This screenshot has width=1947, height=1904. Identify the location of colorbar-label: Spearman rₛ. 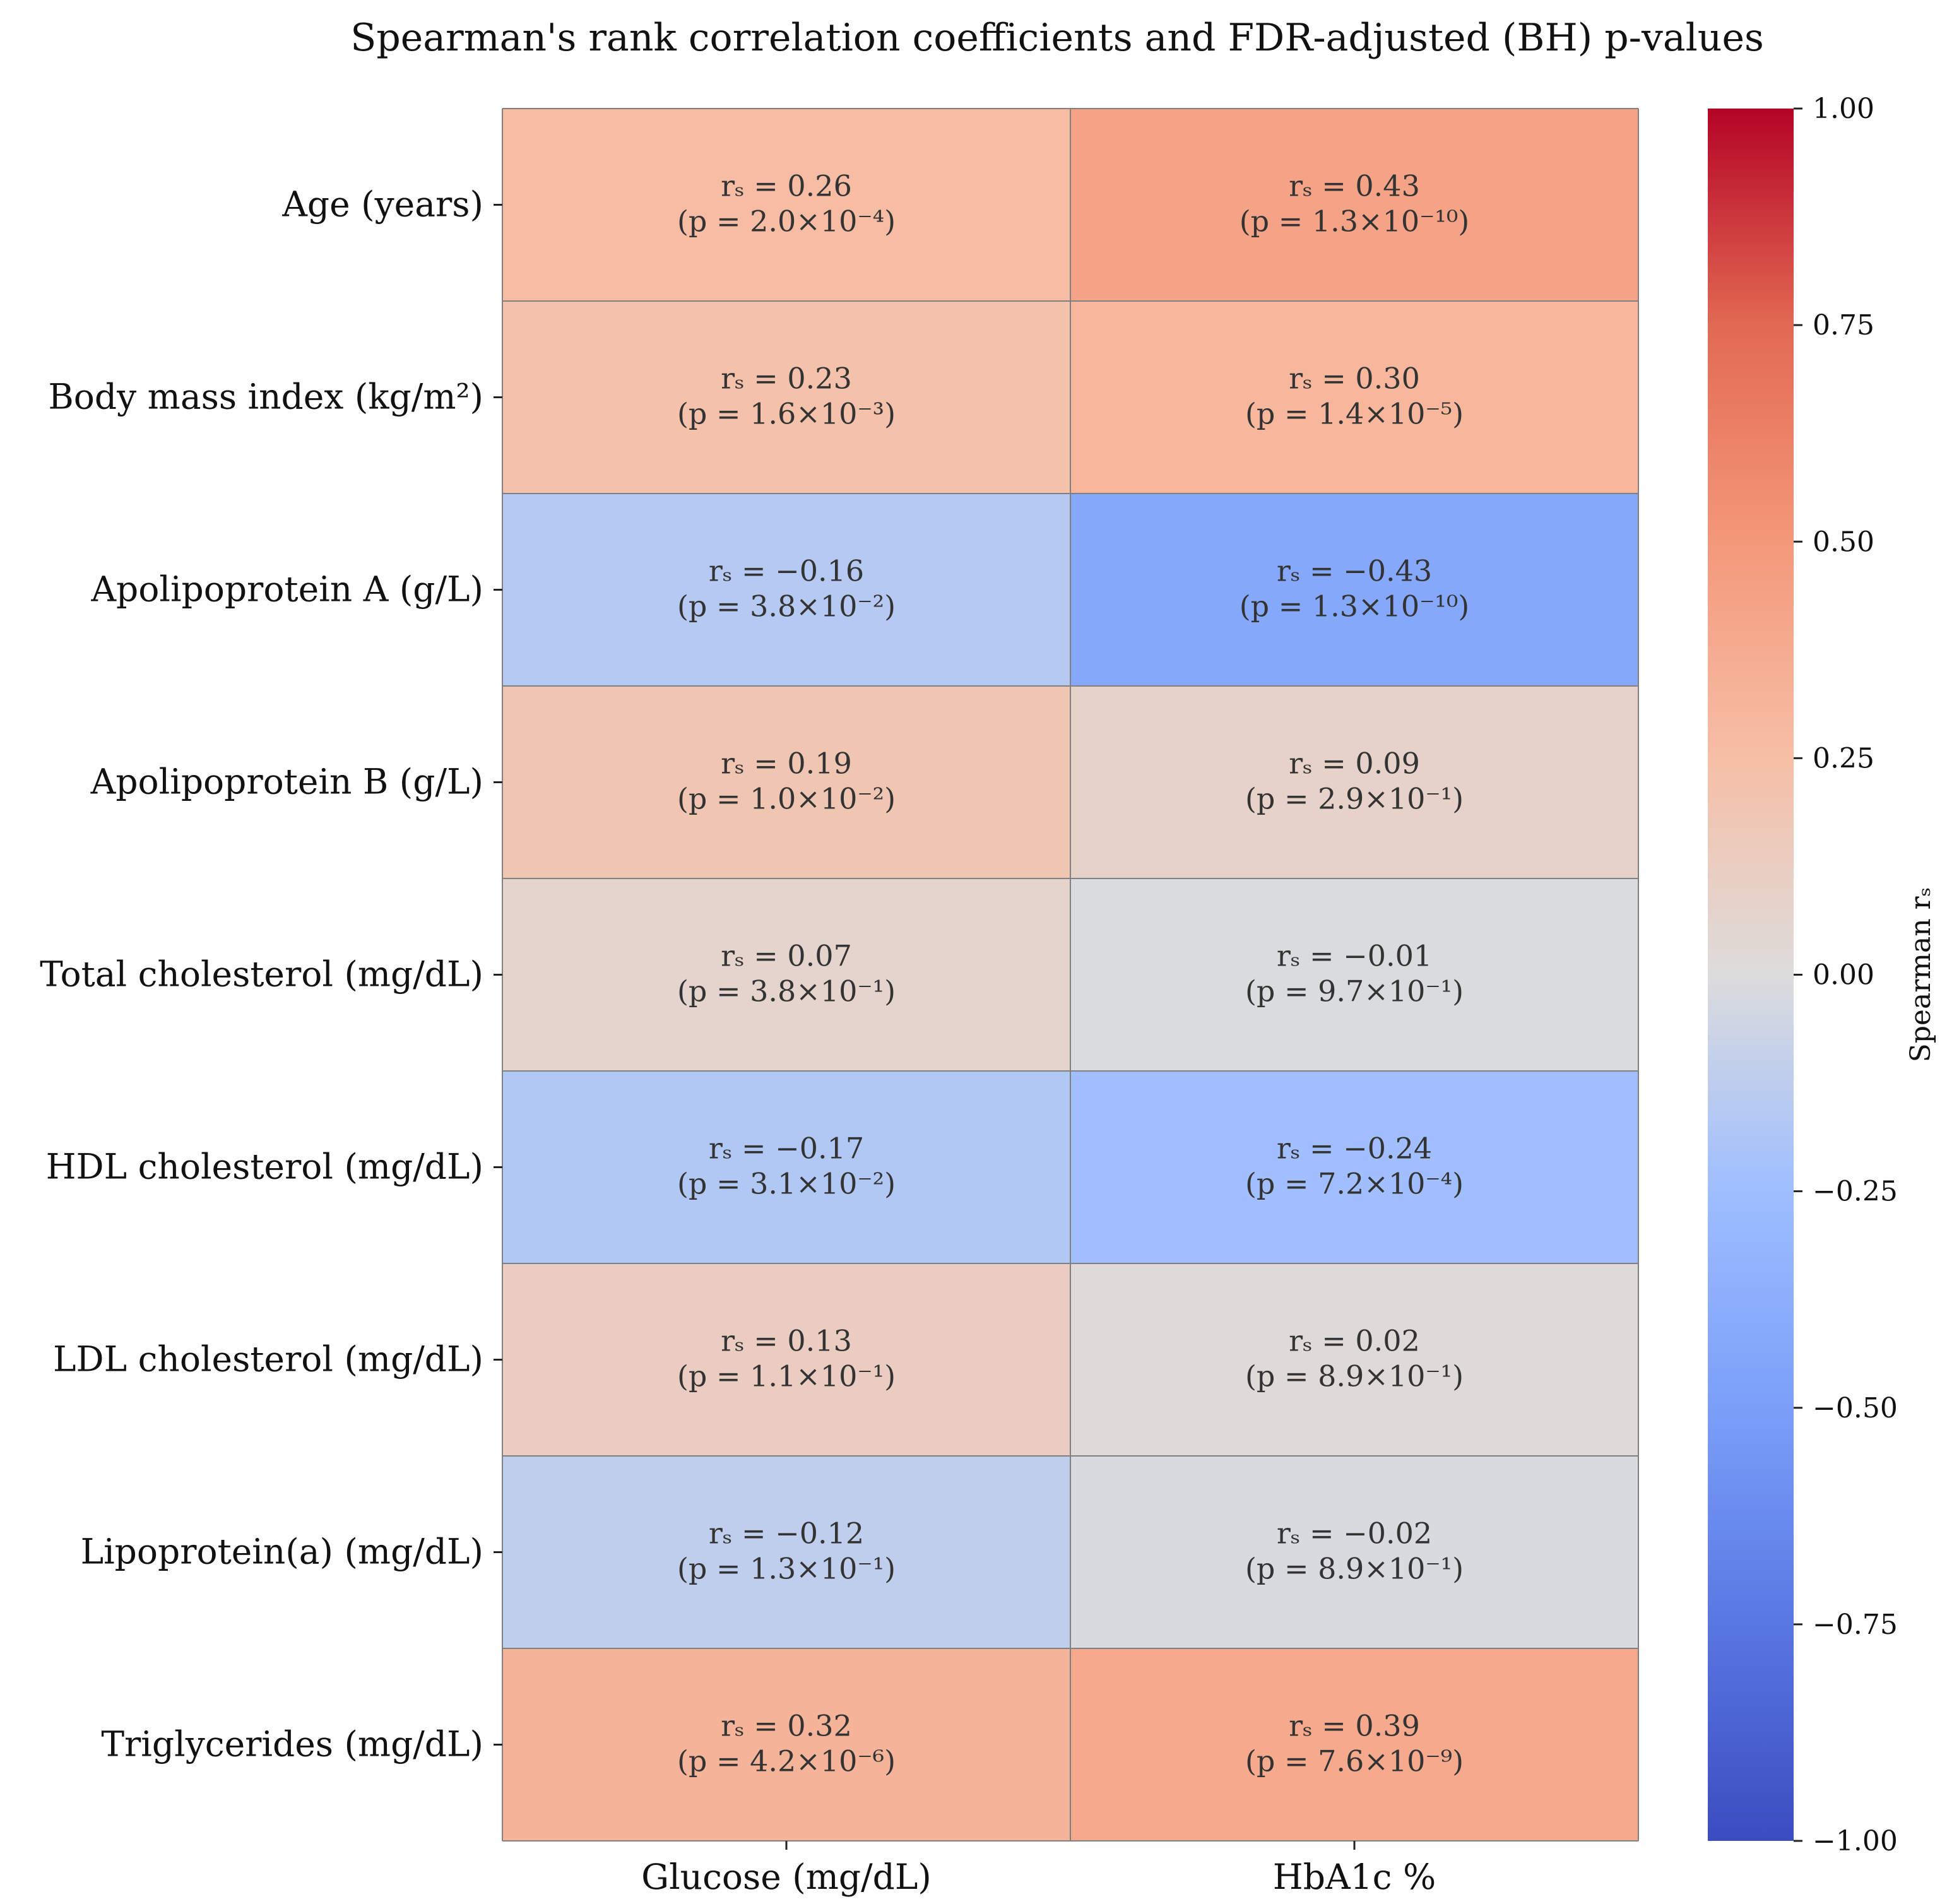
(1921, 975).